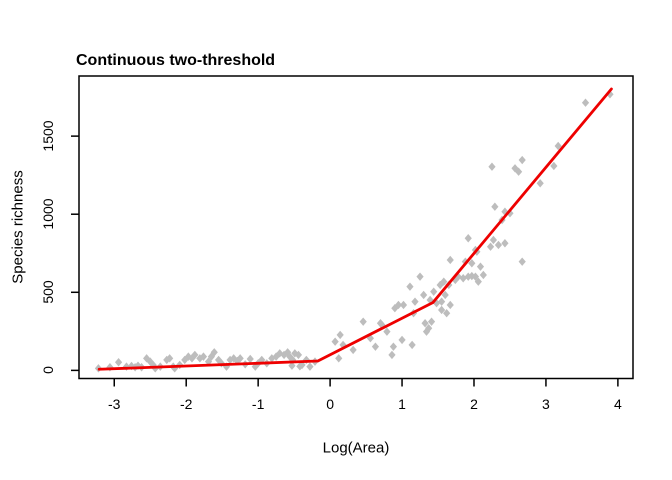 This screenshot has height=480, width=672. Describe the element at coordinates (48, 214) in the screenshot. I see `y-tick-label: 1000` at that location.